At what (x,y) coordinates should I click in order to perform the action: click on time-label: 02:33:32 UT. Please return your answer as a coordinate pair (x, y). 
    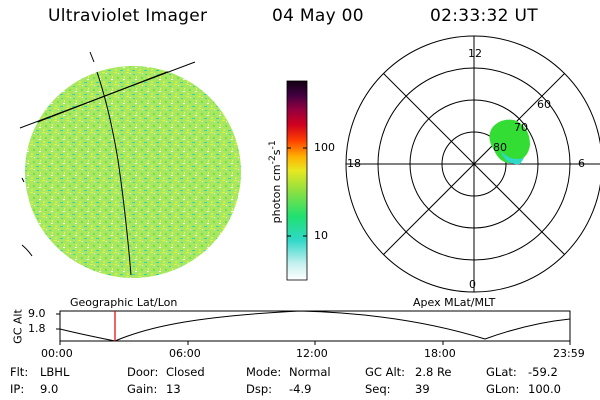
    Looking at the image, I should click on (484, 16).